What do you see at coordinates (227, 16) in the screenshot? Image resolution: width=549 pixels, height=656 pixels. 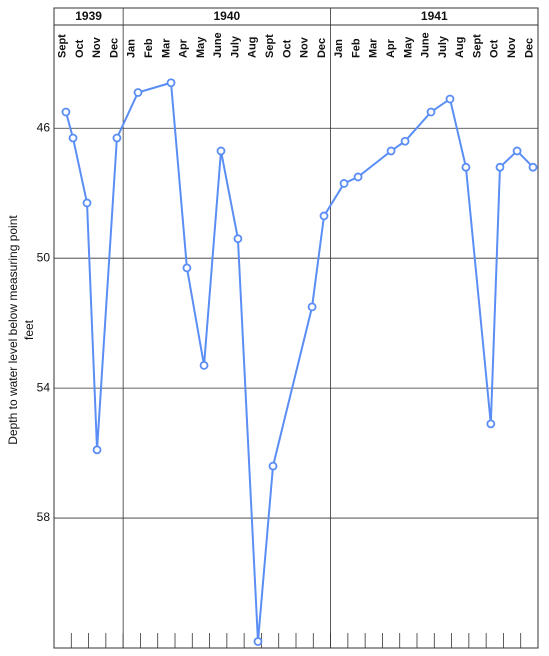 I see `year-label: 1940` at bounding box center [227, 16].